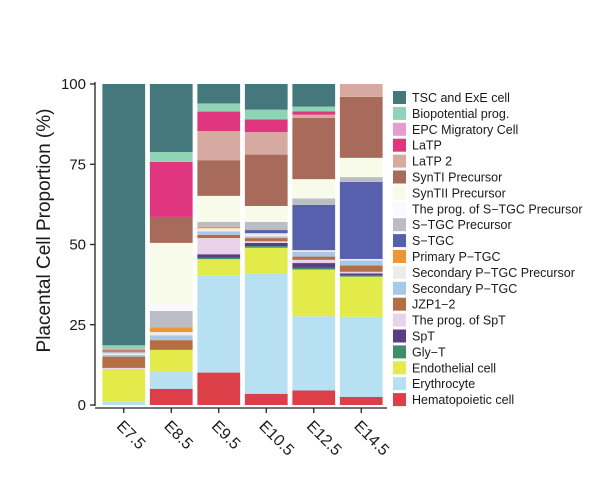  What do you see at coordinates (361, 356) in the screenshot?
I see `bar-segment-E14.5-1` at bounding box center [361, 356].